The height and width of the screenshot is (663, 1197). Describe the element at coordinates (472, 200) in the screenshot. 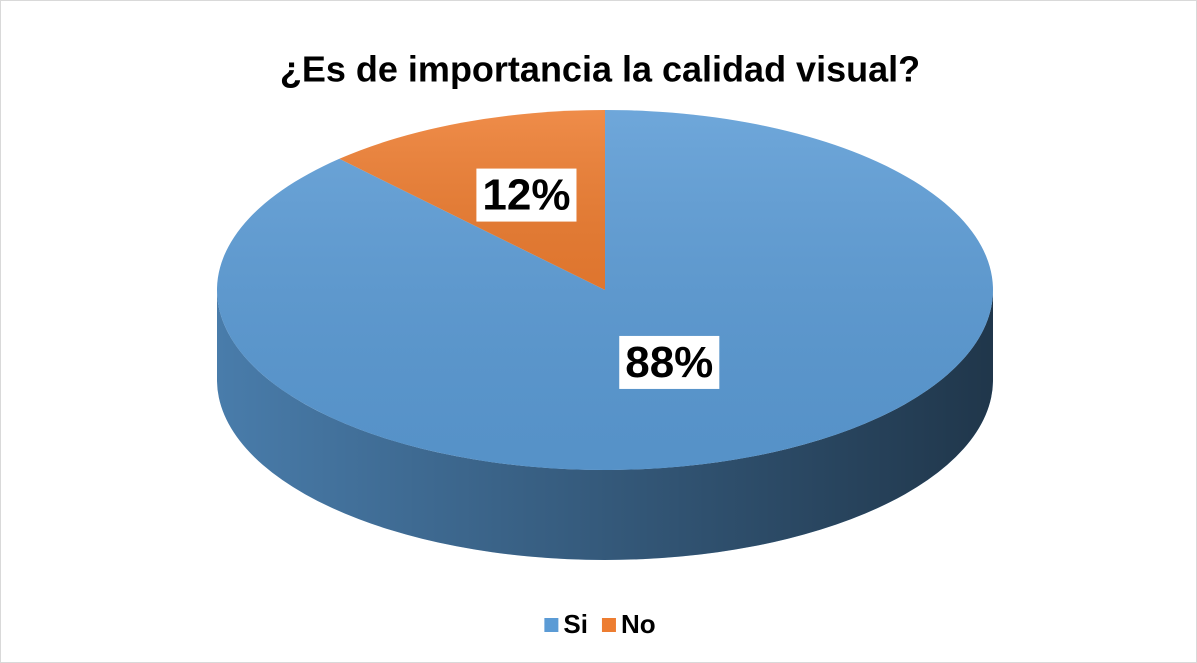

I see `slice-gloss` at that location.